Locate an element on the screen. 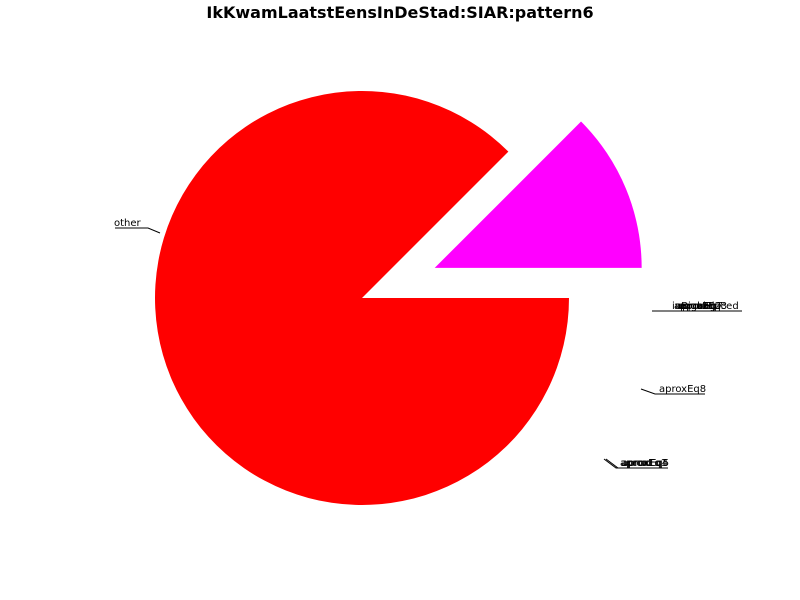  leader-line-aproxEq8 is located at coordinates (672, 391).